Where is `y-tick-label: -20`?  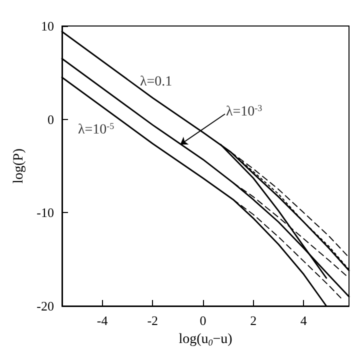 y-tick-label: -20 is located at coordinates (45, 306).